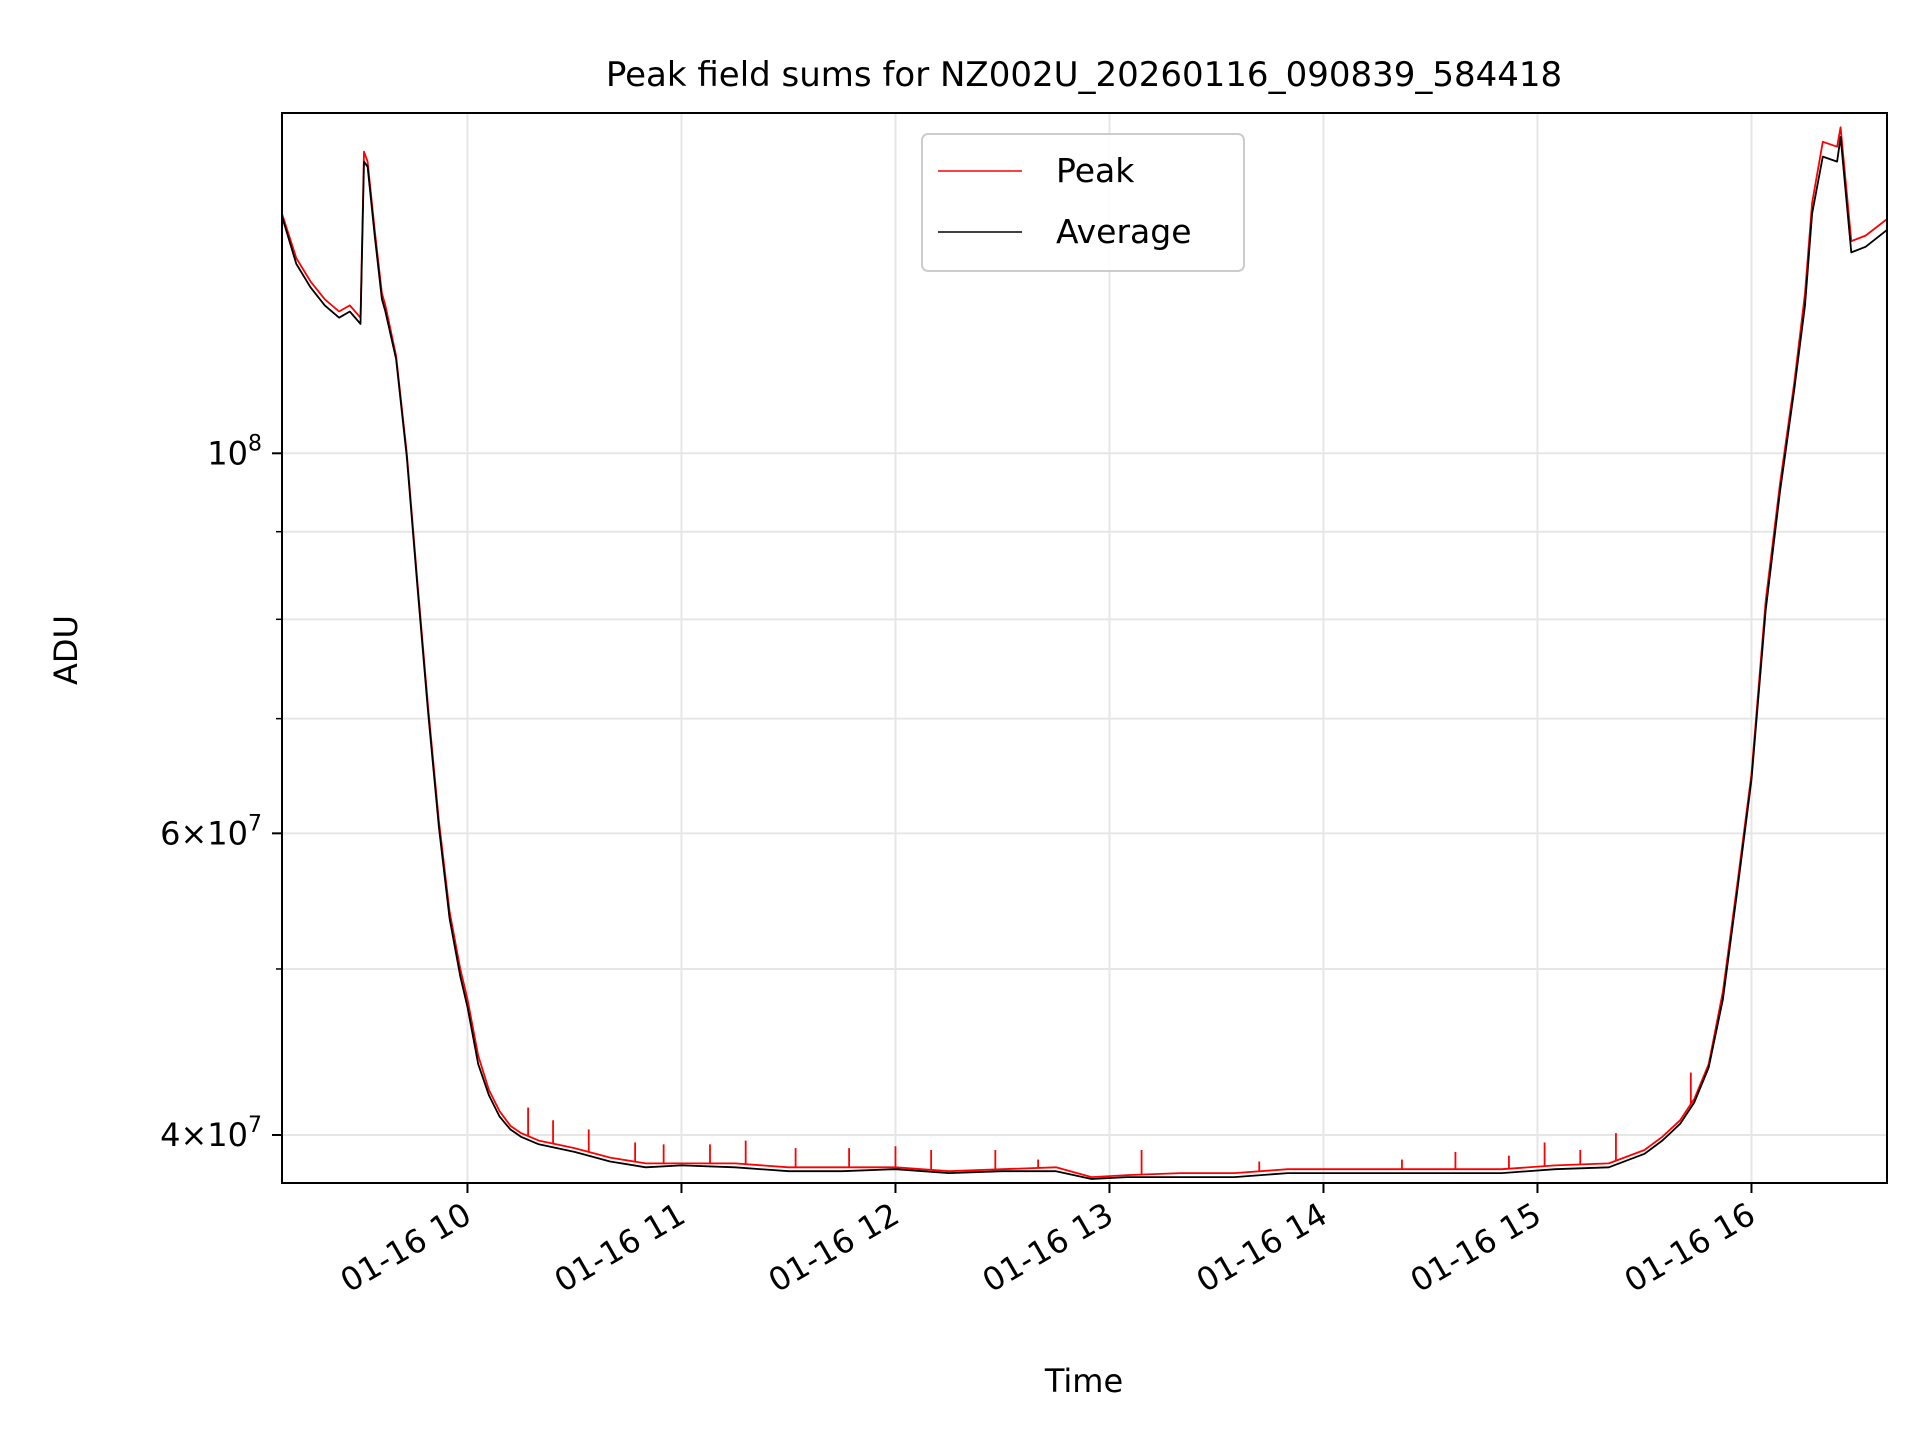  I want to click on y-tick-label: 4×107, so click(211, 1133).